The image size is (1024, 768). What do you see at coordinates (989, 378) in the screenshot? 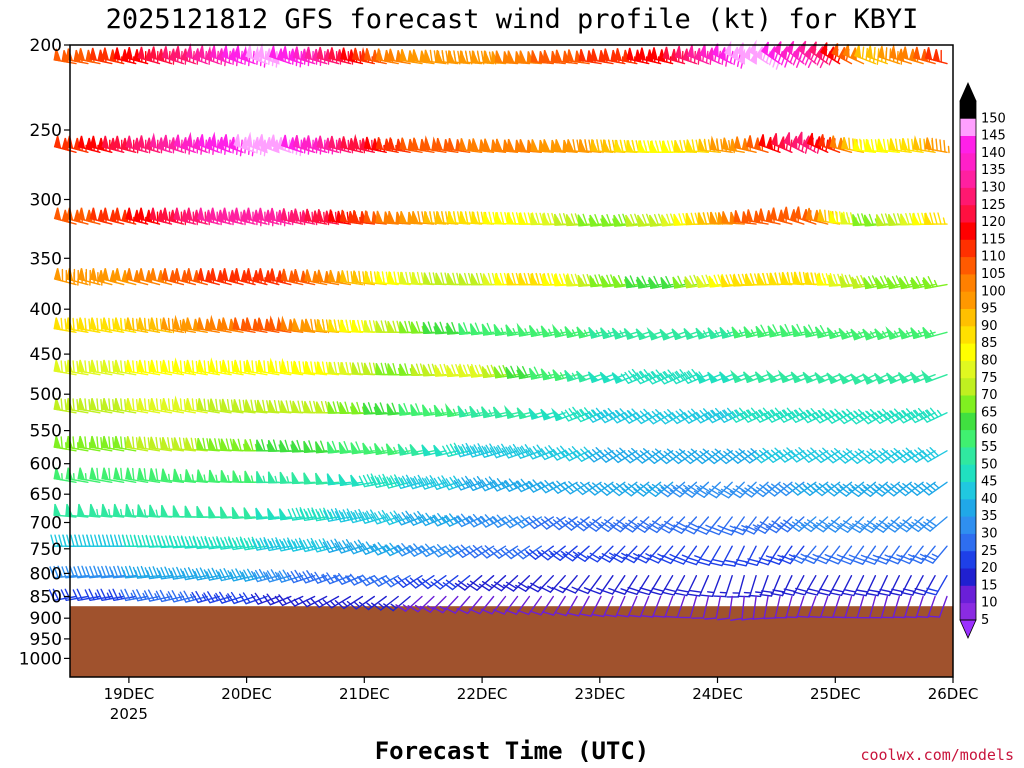
I see `colorbar-label: 75` at bounding box center [989, 378].